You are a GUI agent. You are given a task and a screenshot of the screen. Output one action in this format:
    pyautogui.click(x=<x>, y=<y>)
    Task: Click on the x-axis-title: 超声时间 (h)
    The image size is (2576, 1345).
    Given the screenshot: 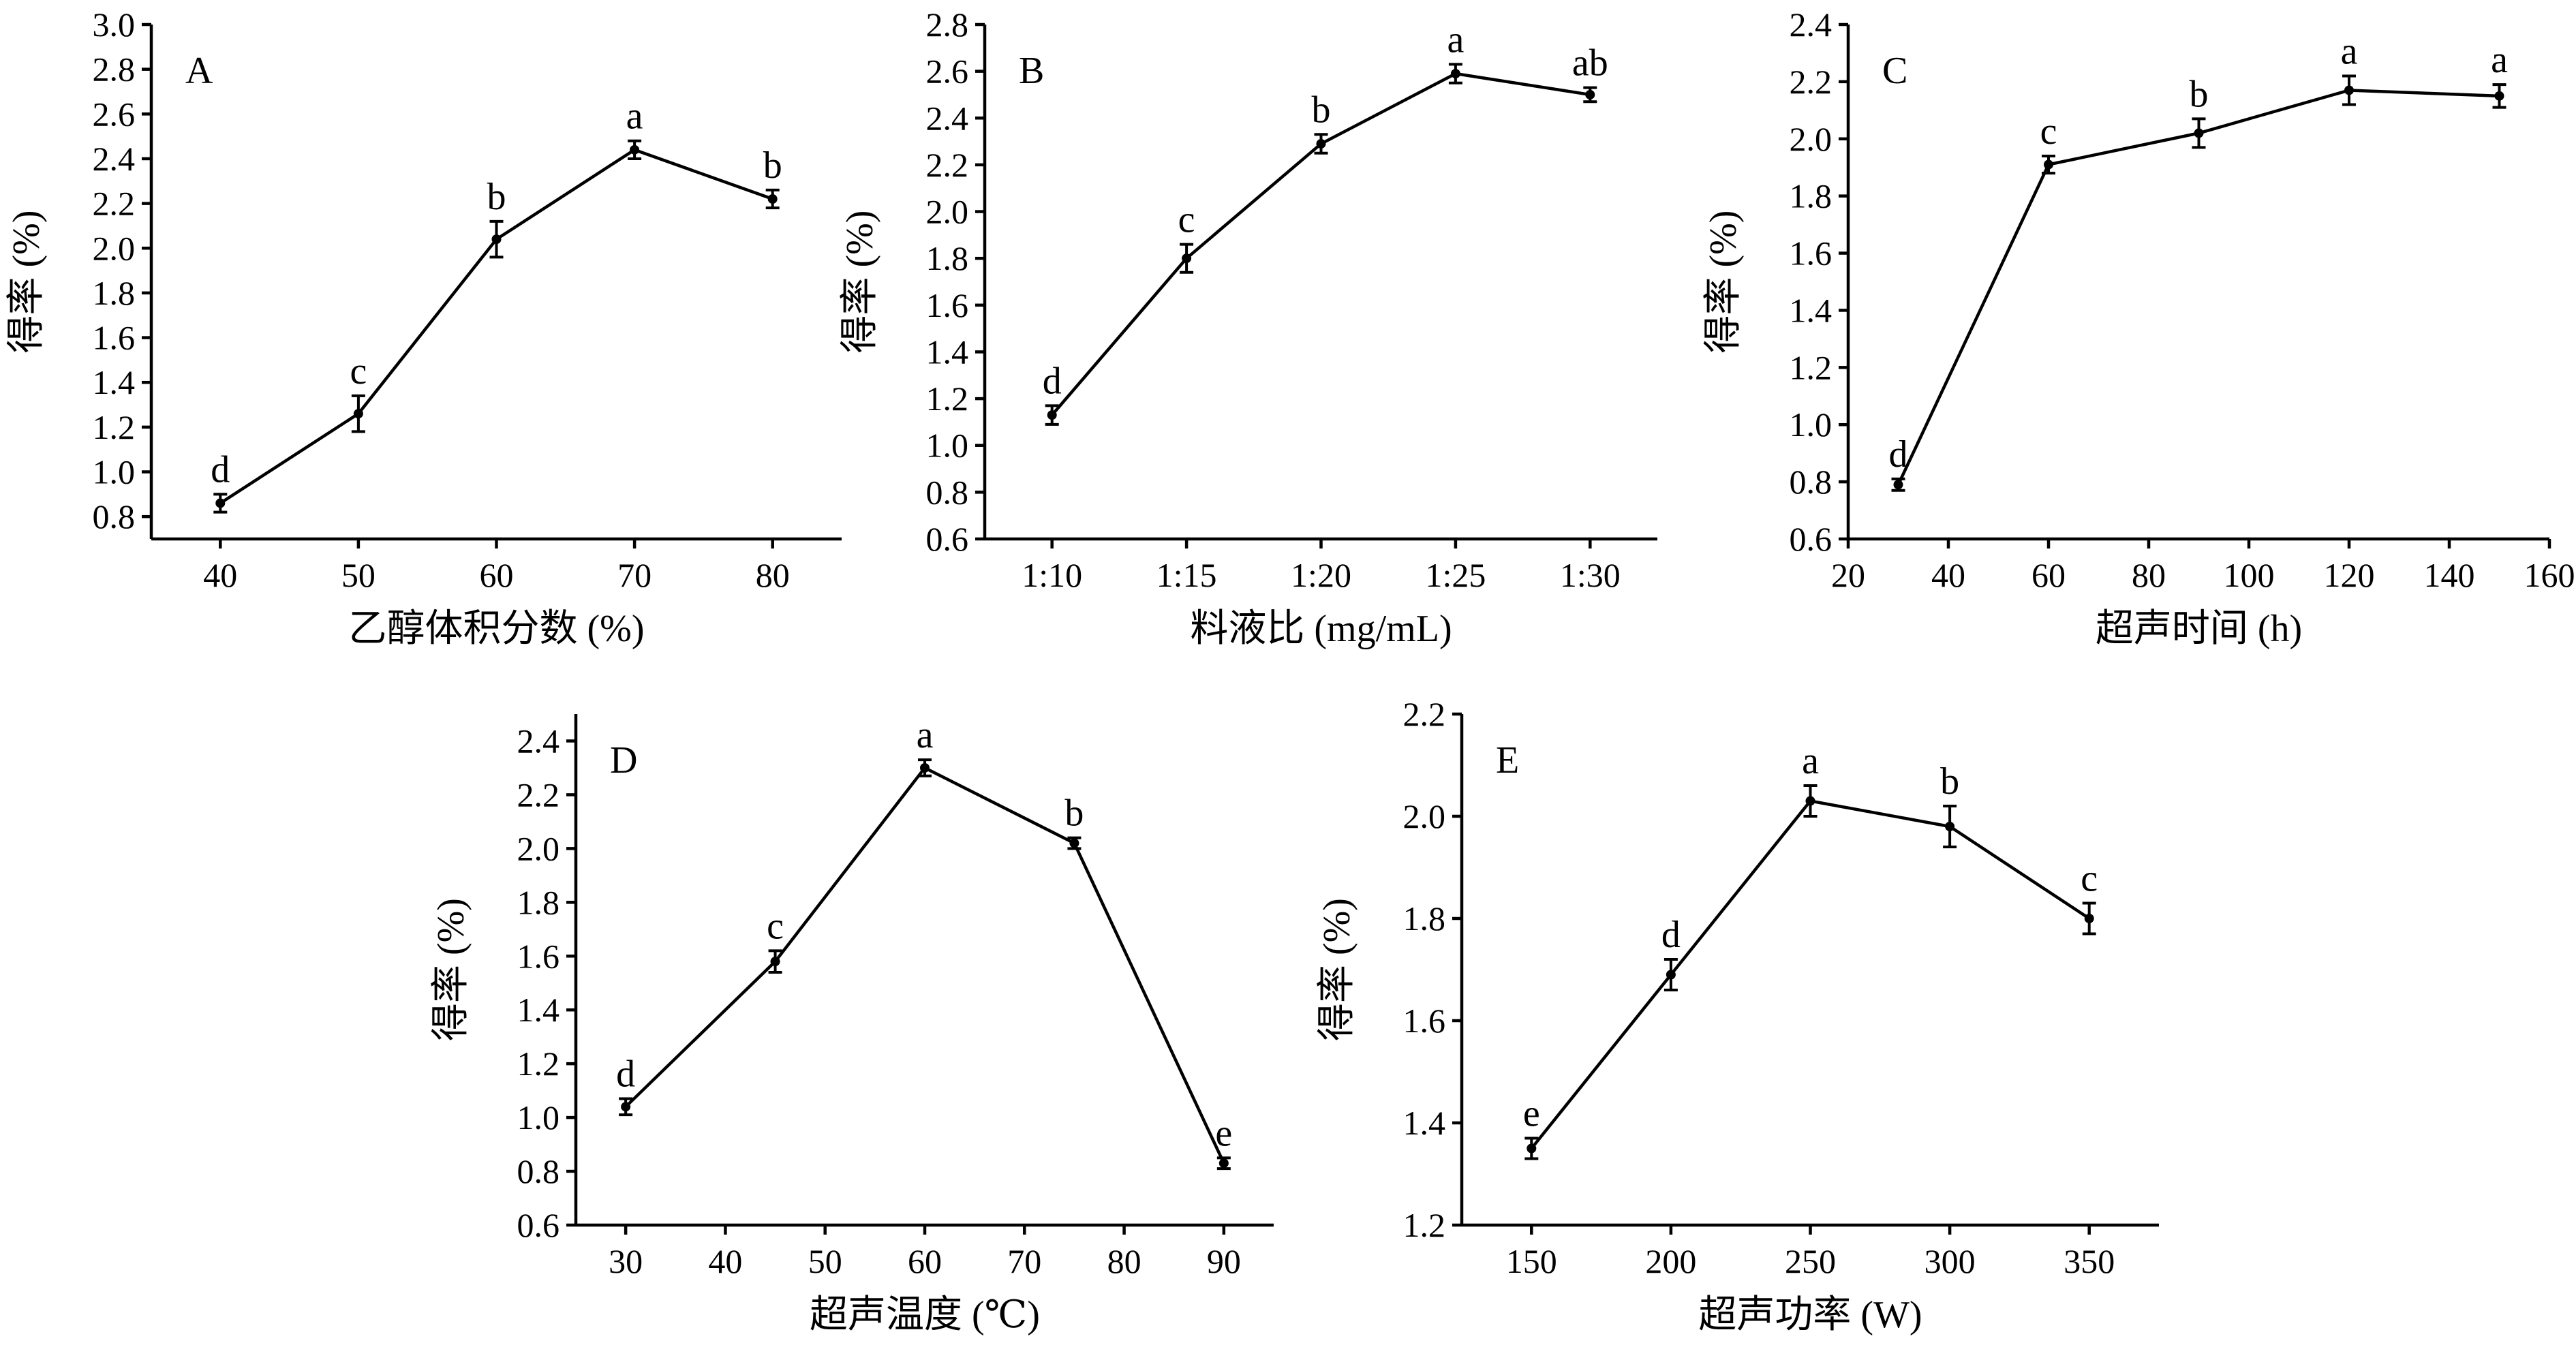 What is the action you would take?
    pyautogui.click(x=2199, y=629)
    